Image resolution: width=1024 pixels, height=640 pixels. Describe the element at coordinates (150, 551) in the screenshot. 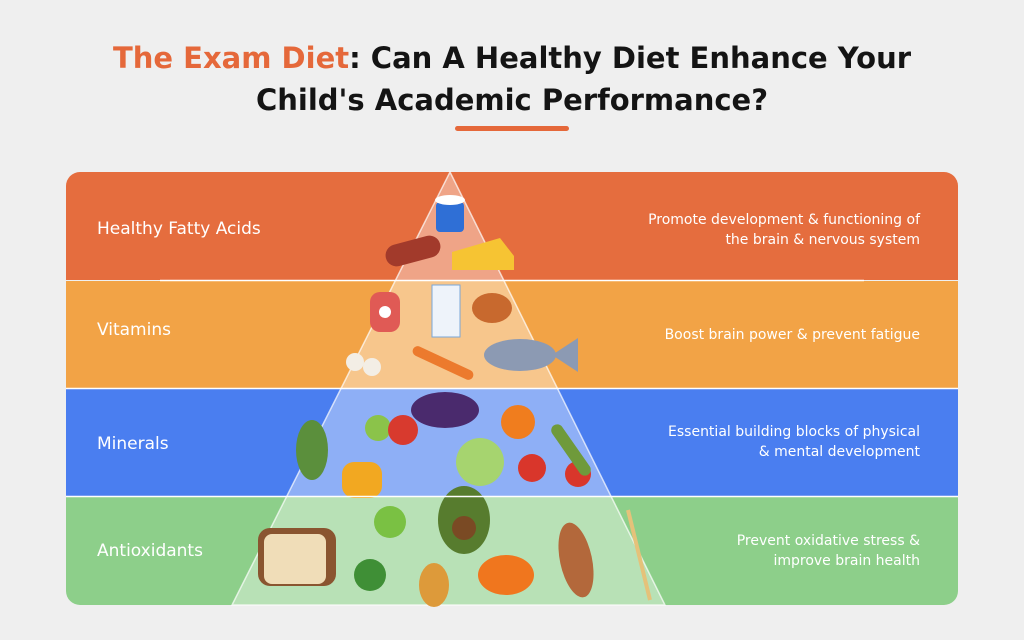

I see `tier-label: Antioxidants` at that location.